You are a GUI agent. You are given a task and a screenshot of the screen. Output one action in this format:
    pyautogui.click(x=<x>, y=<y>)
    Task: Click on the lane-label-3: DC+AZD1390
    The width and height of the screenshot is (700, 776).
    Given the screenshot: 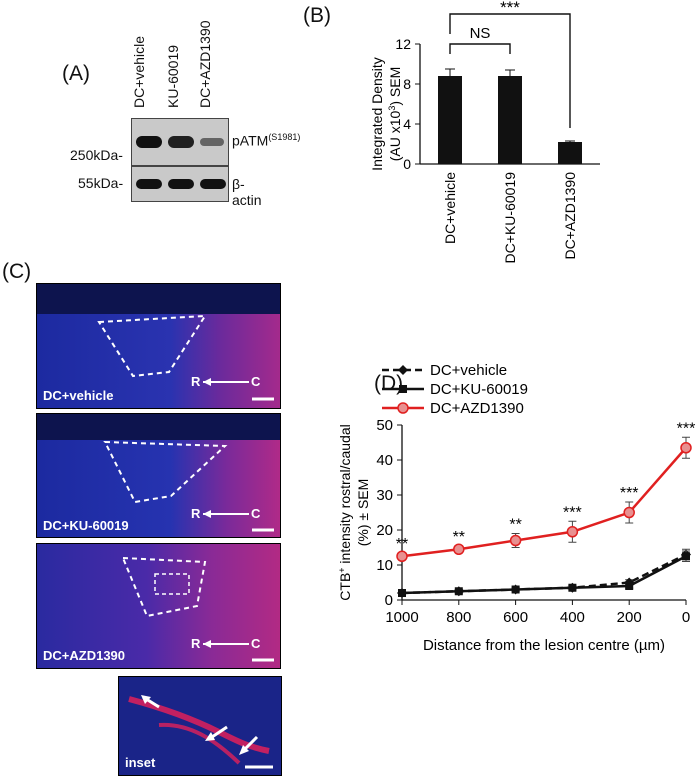 What is the action you would take?
    pyautogui.click(x=205, y=64)
    